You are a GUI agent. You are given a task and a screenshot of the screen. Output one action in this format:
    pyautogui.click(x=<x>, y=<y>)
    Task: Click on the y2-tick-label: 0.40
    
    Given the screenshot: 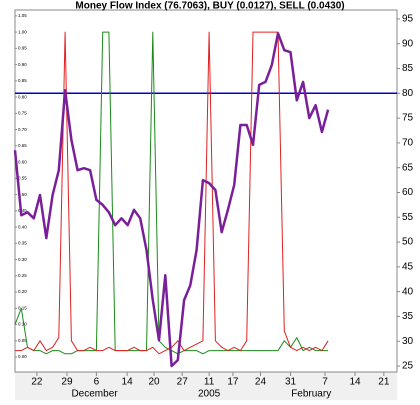 What is the action you would take?
    pyautogui.click(x=22, y=226)
    